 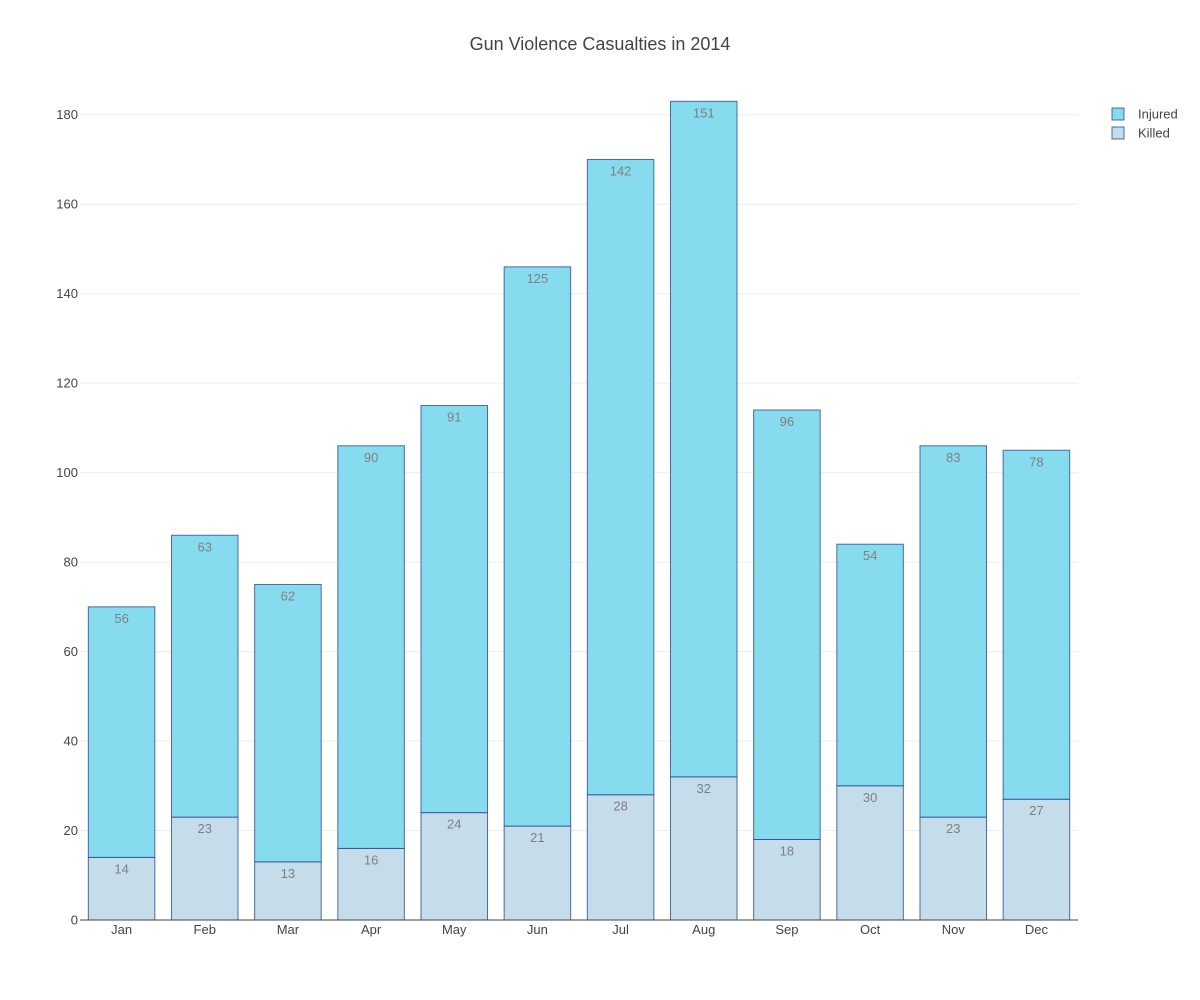 I want to click on data-label-killed-aug: 32, so click(x=704, y=788).